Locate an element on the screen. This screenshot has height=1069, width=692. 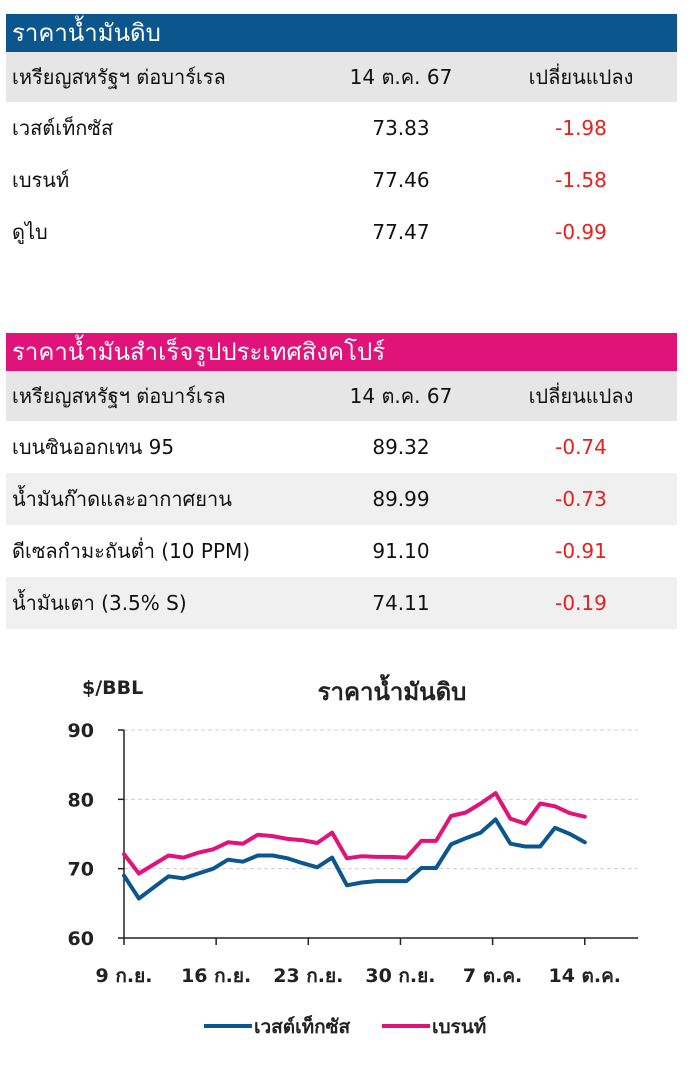
oil-name: เบนซินออกเทน 95 is located at coordinates (93, 447).